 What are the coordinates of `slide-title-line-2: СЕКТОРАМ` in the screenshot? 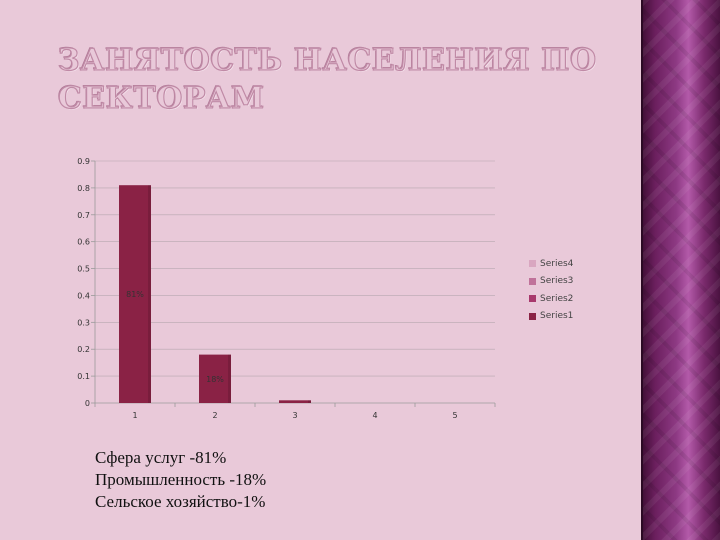 It's located at (161, 98).